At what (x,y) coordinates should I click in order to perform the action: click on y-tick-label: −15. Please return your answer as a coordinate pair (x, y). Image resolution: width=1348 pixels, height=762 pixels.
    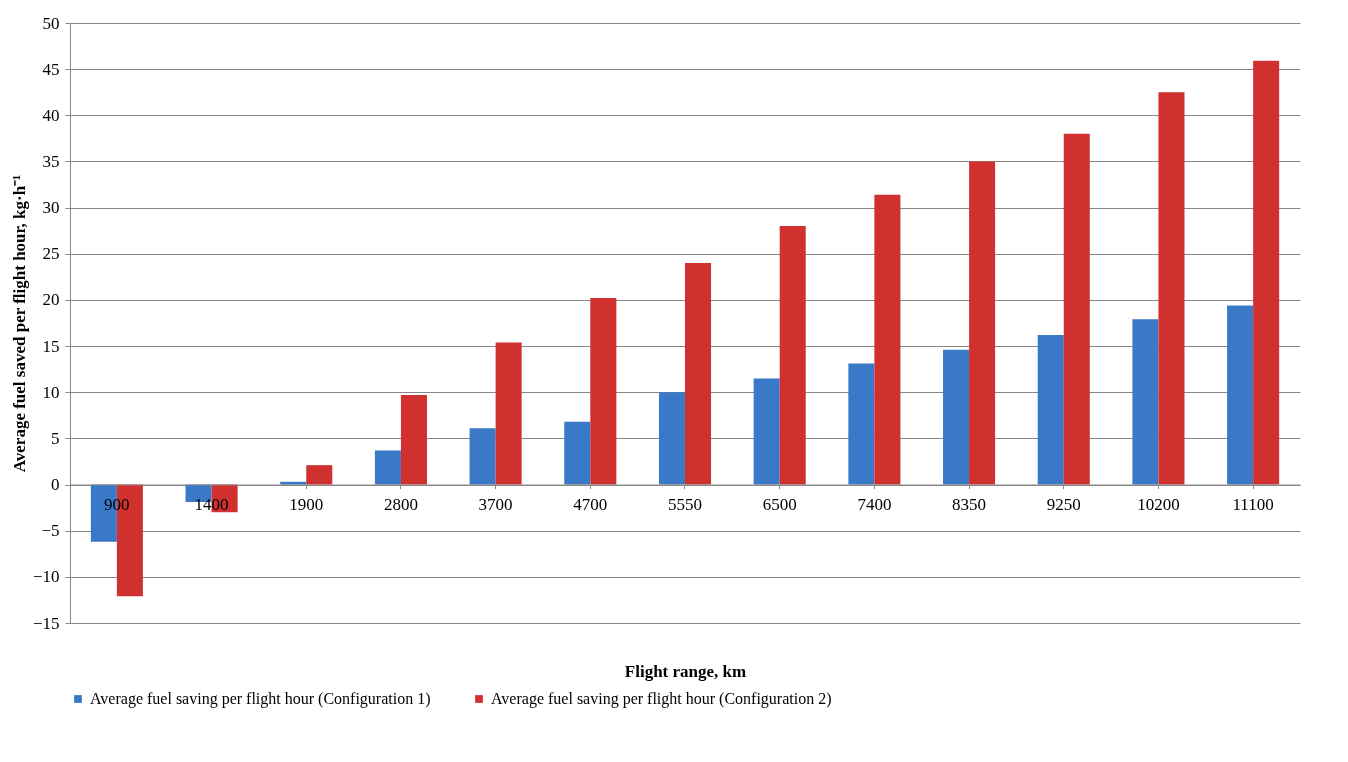
    Looking at the image, I should click on (46, 623).